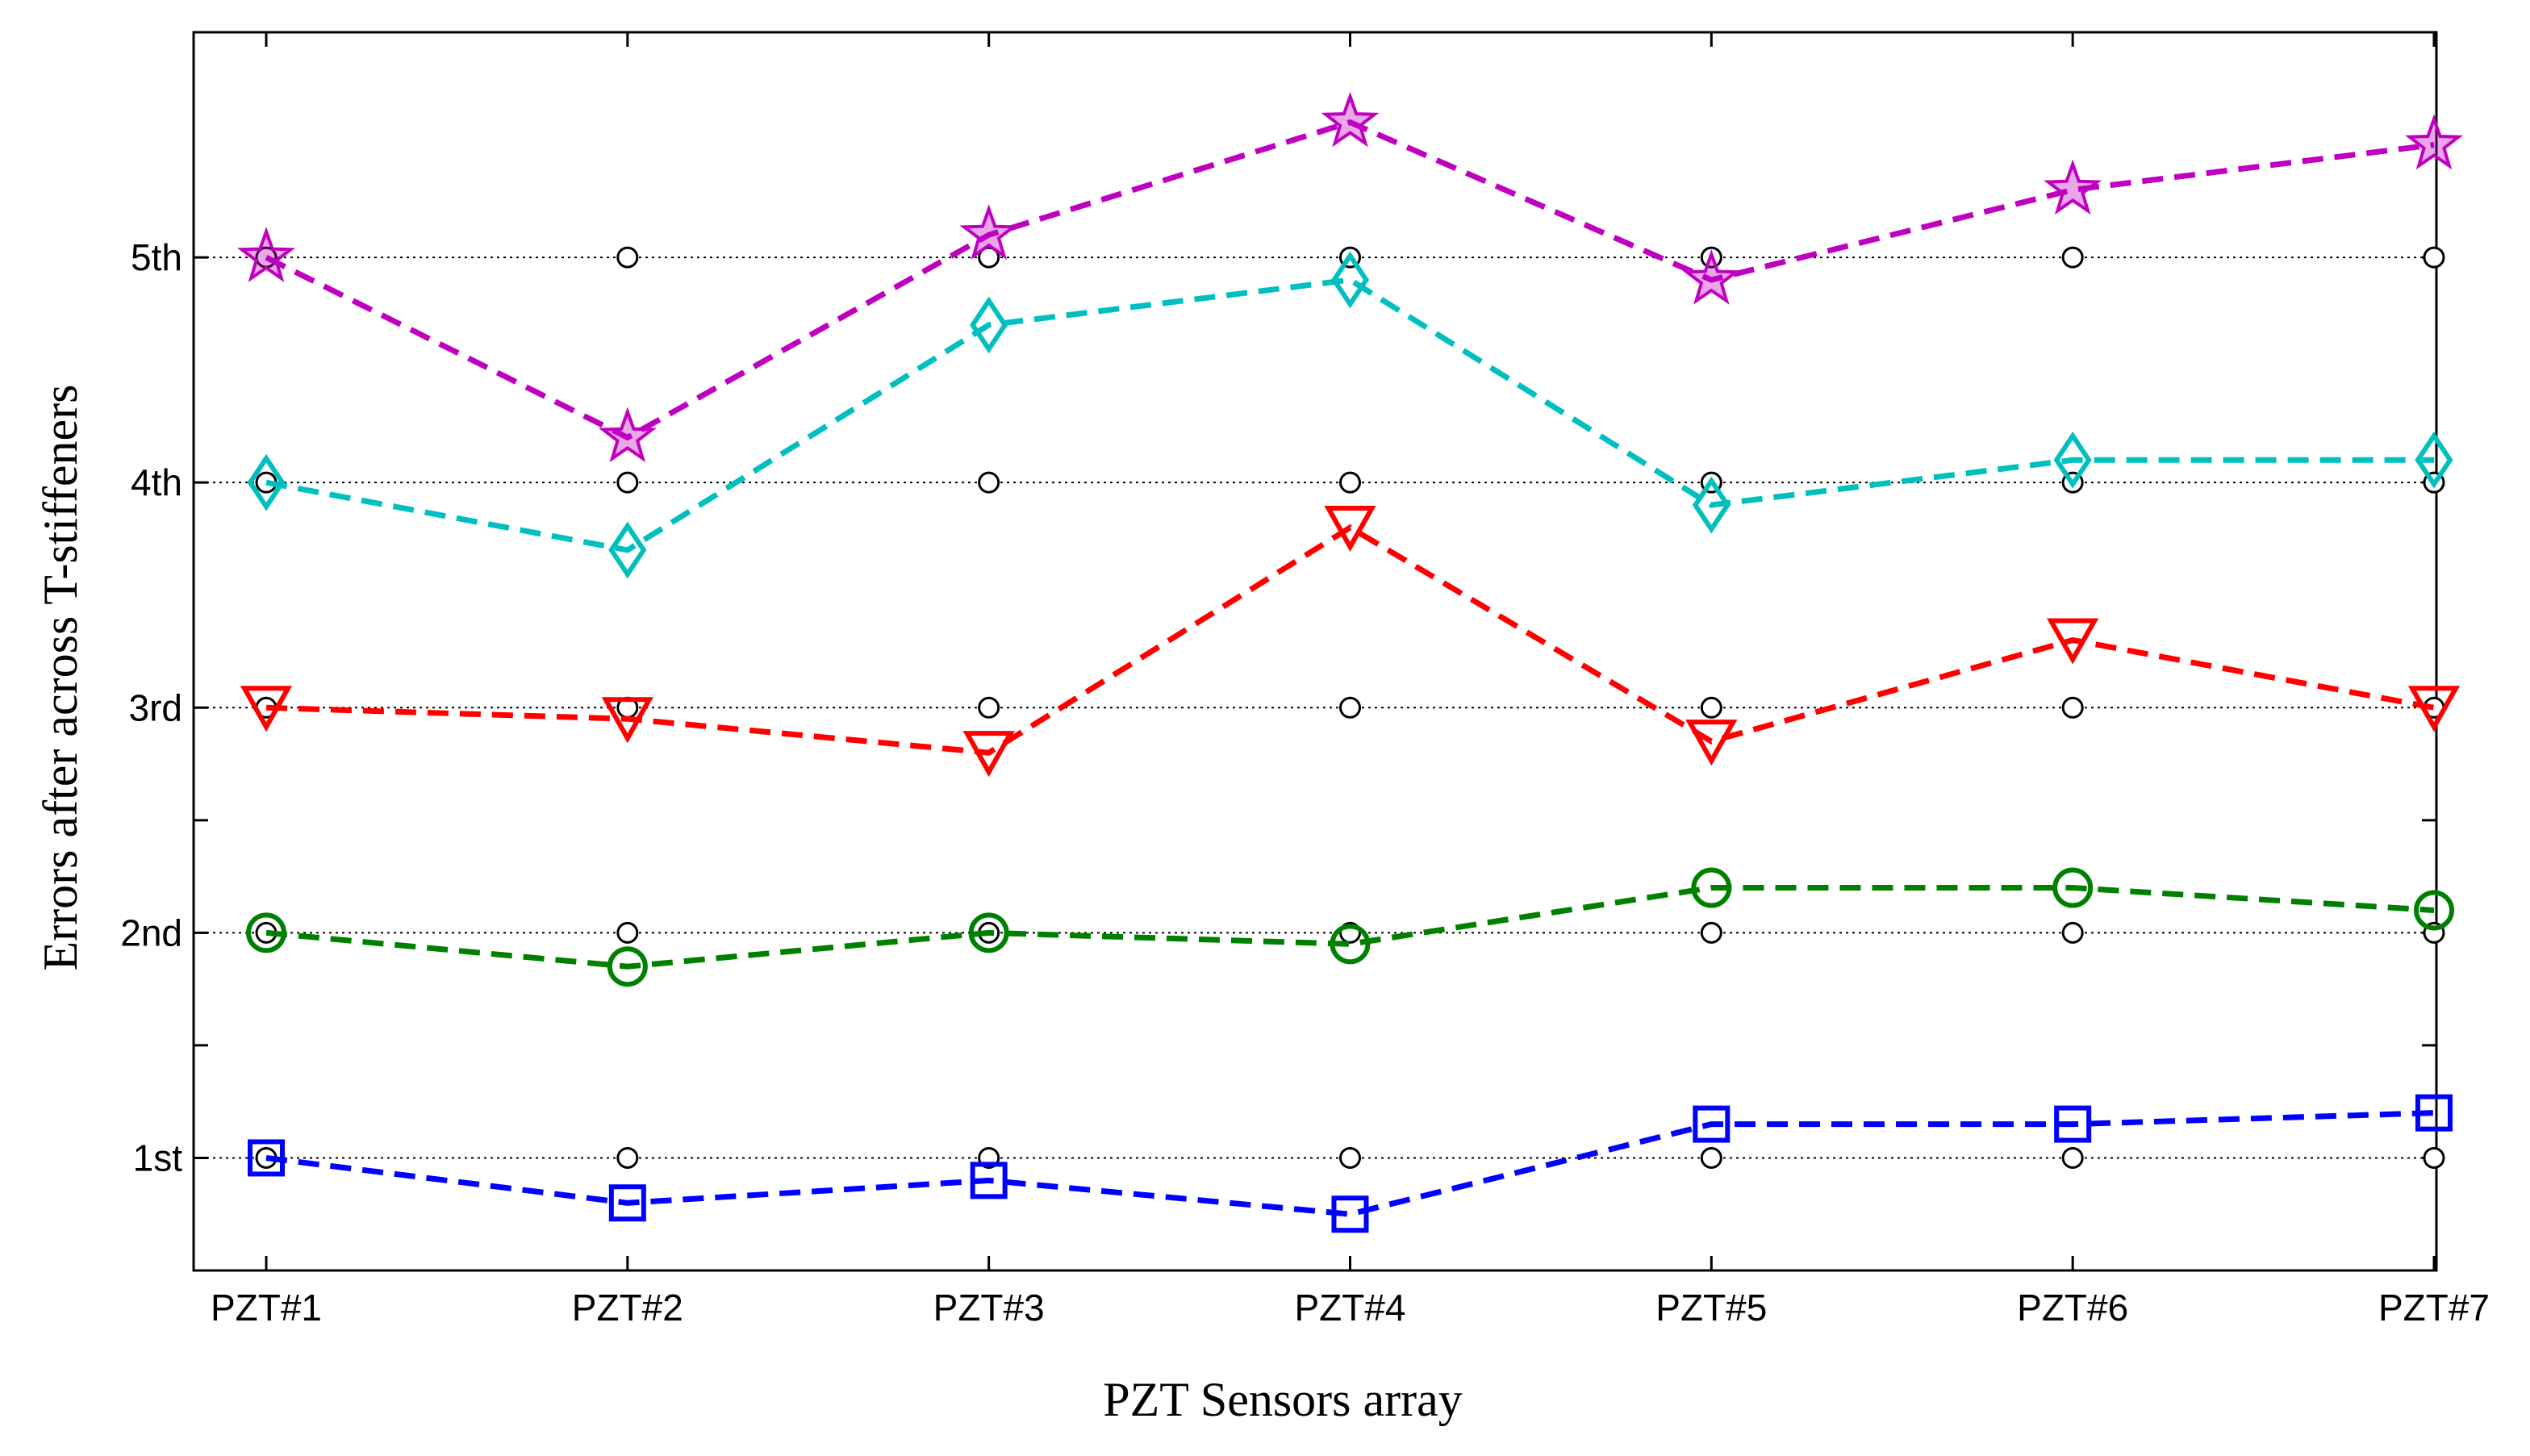 This screenshot has height=1456, width=2530. Describe the element at coordinates (158, 1158) in the screenshot. I see `y-tick-label: 1st` at that location.